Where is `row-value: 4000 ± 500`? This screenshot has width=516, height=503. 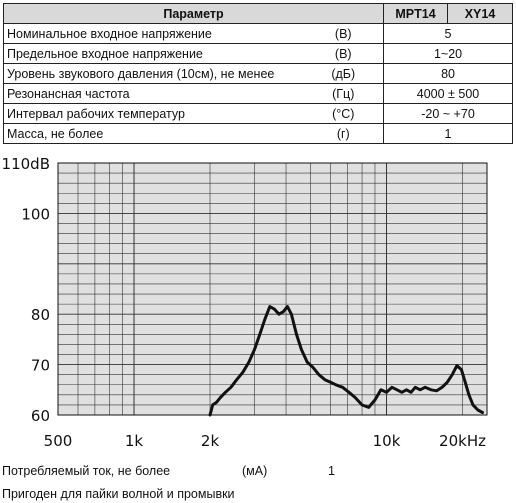 row-value: 4000 ± 500 is located at coordinates (448, 93).